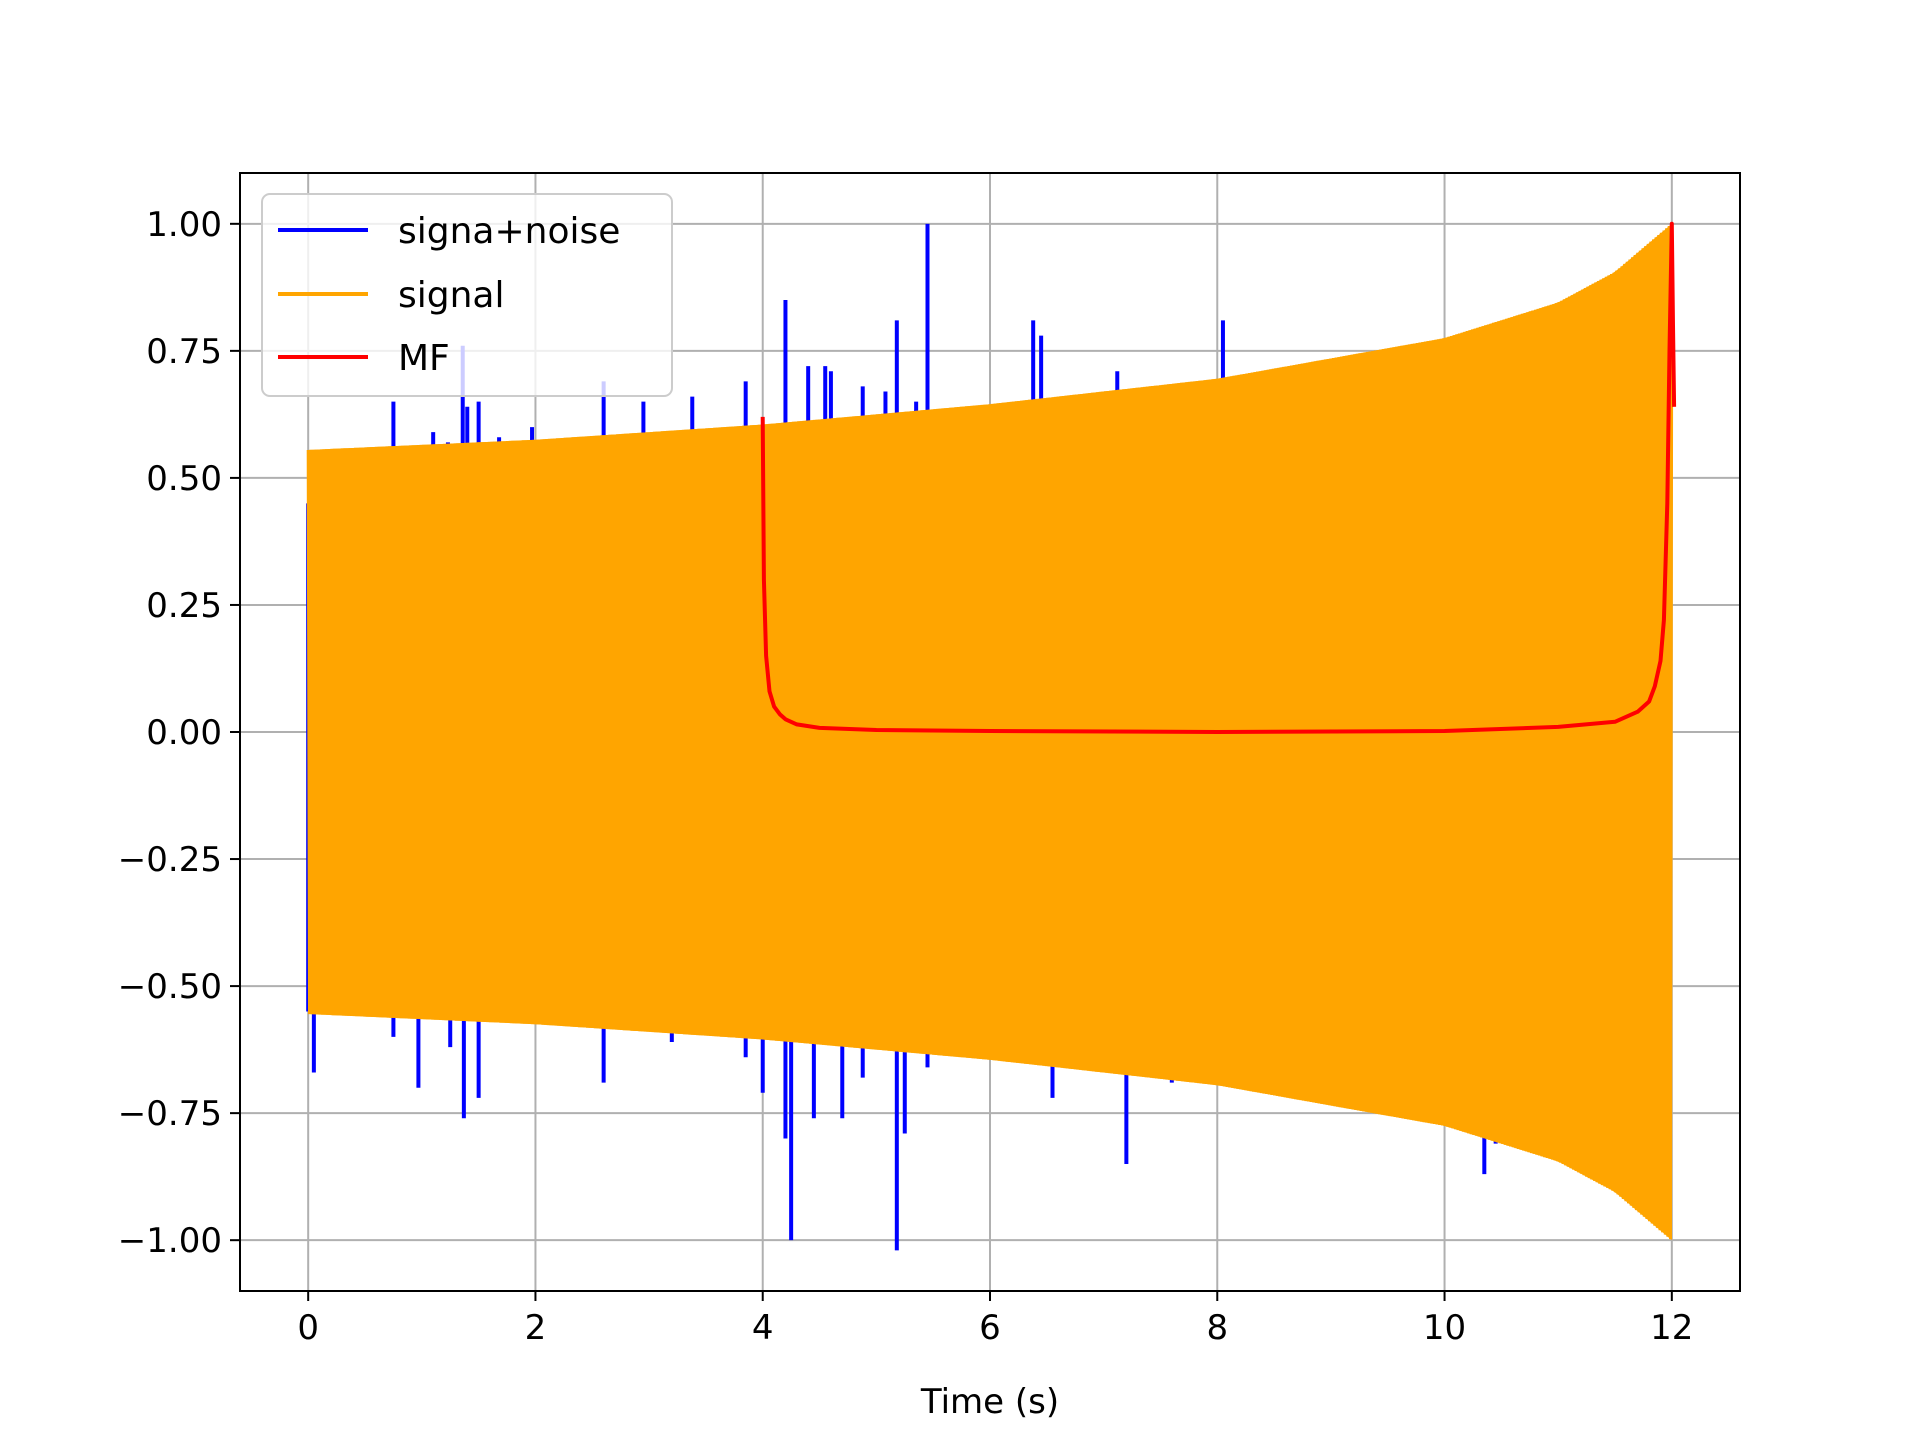 The width and height of the screenshot is (1920, 1440). Describe the element at coordinates (184, 225) in the screenshot. I see `y-tick-label: 1.00` at that location.